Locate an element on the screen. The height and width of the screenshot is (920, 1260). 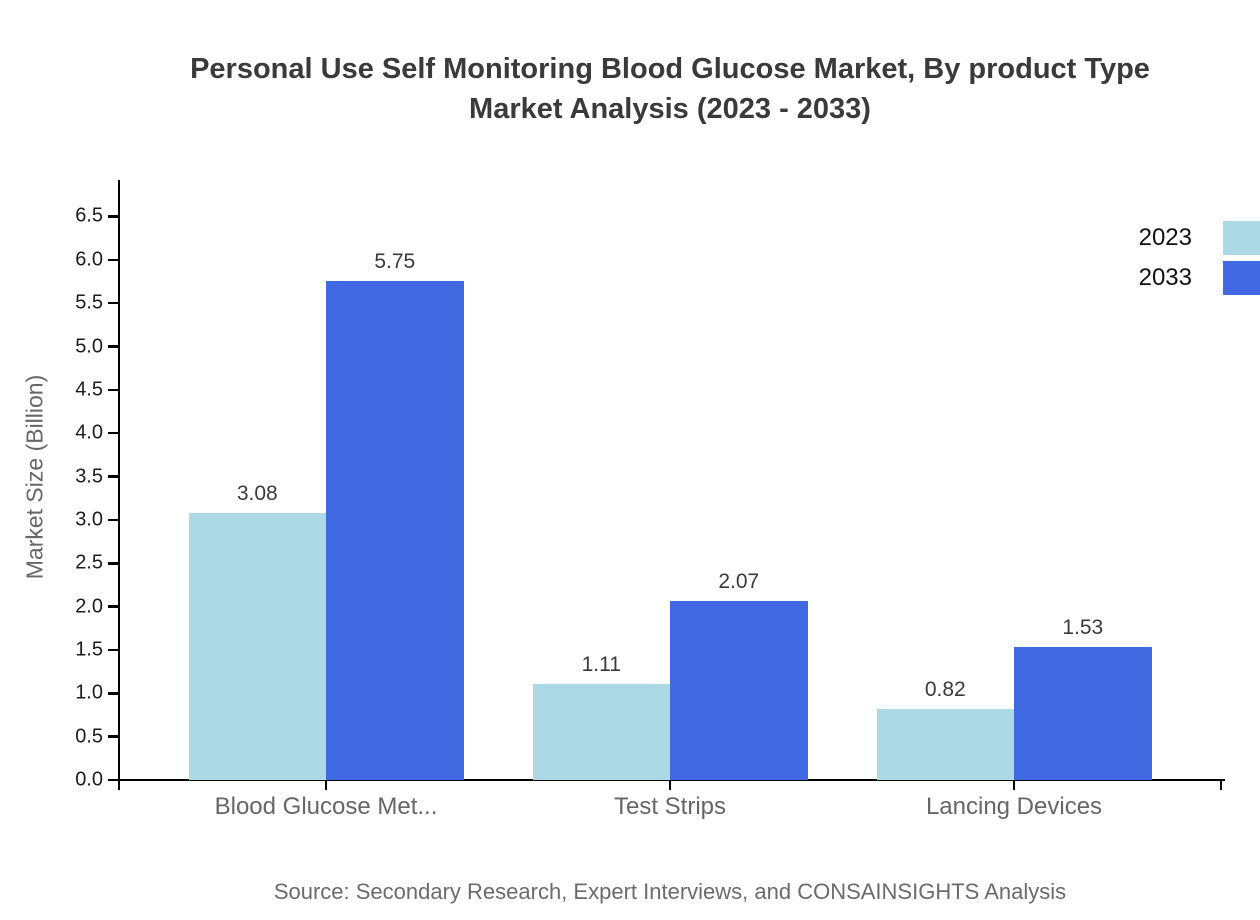
y-tick-label: 6.0 is located at coordinates (89, 259).